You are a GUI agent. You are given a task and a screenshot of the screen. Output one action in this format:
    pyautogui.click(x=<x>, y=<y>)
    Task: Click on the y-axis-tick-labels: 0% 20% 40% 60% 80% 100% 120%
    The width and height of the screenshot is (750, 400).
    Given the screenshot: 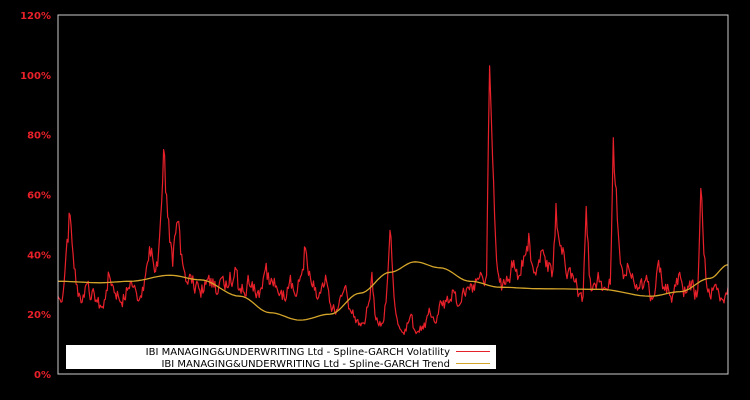 What is the action you would take?
    pyautogui.click(x=35, y=196)
    